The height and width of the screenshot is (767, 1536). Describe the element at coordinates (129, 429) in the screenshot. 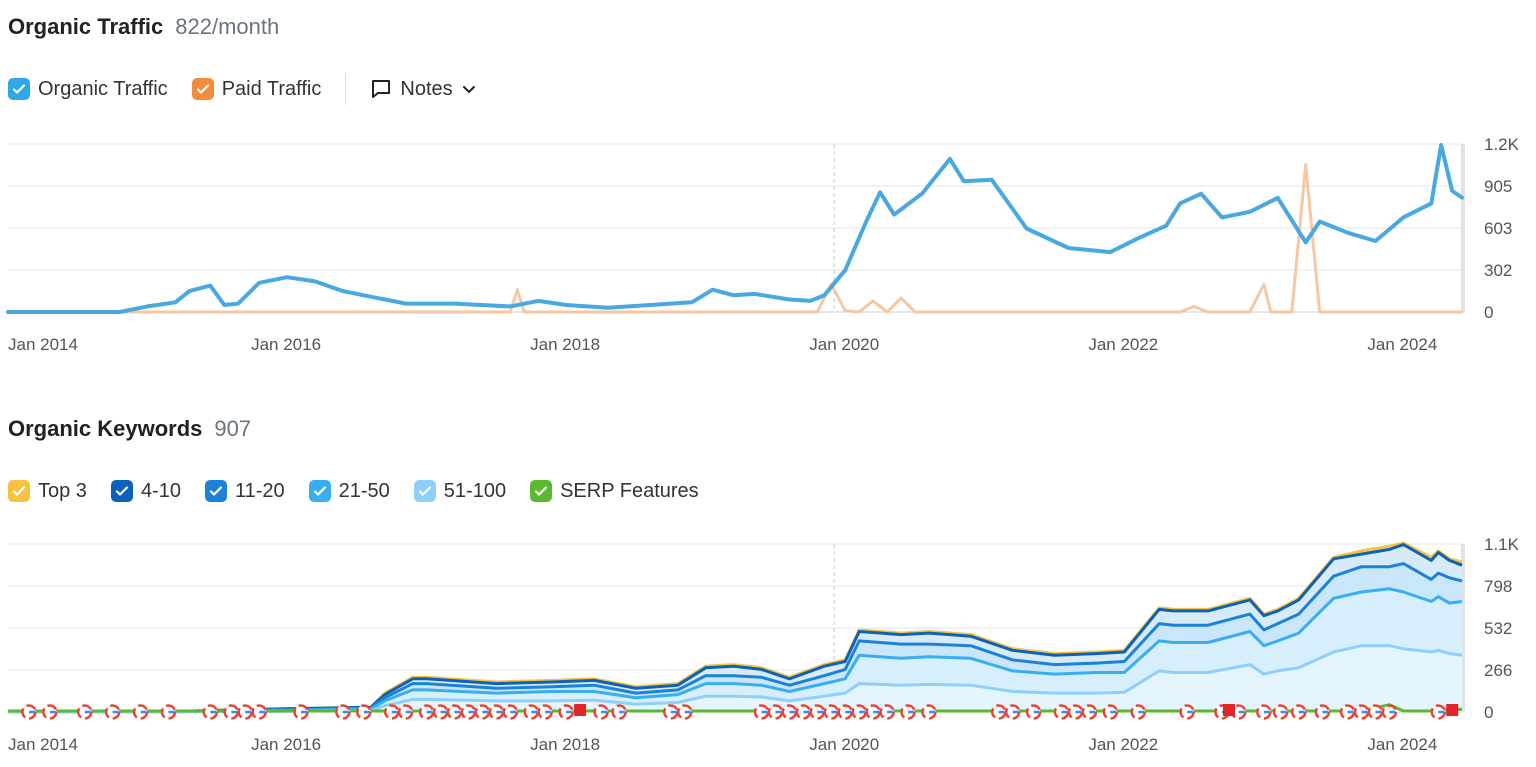

I see `keywords-title-row: Organic Keywords 907` at that location.